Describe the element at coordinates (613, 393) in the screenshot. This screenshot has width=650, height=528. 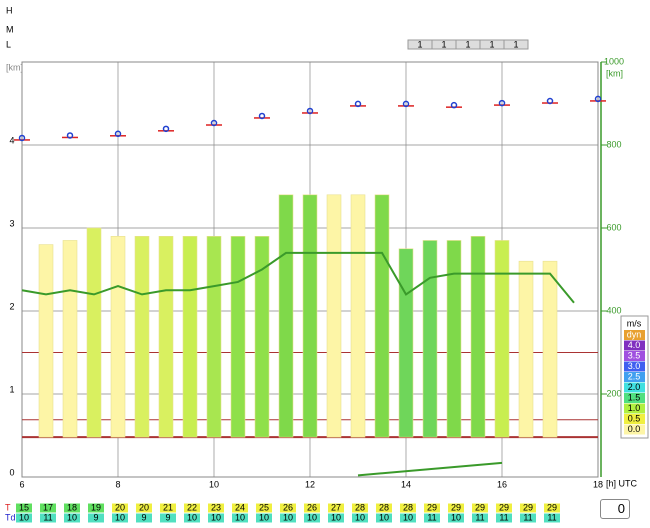
I see `y2-tick-label: 200` at that location.